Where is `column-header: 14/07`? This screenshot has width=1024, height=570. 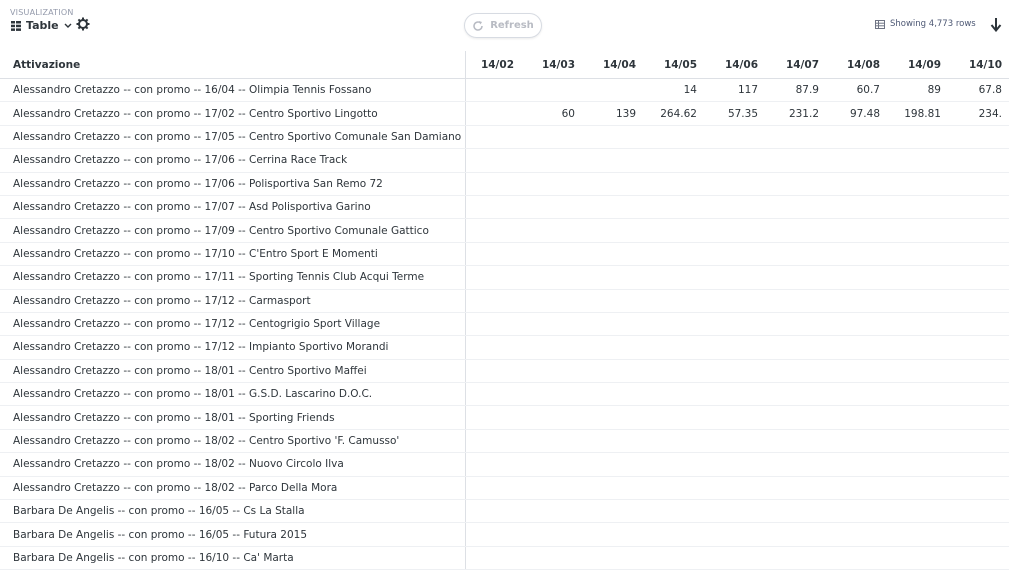 column-header: 14/07 is located at coordinates (802, 64).